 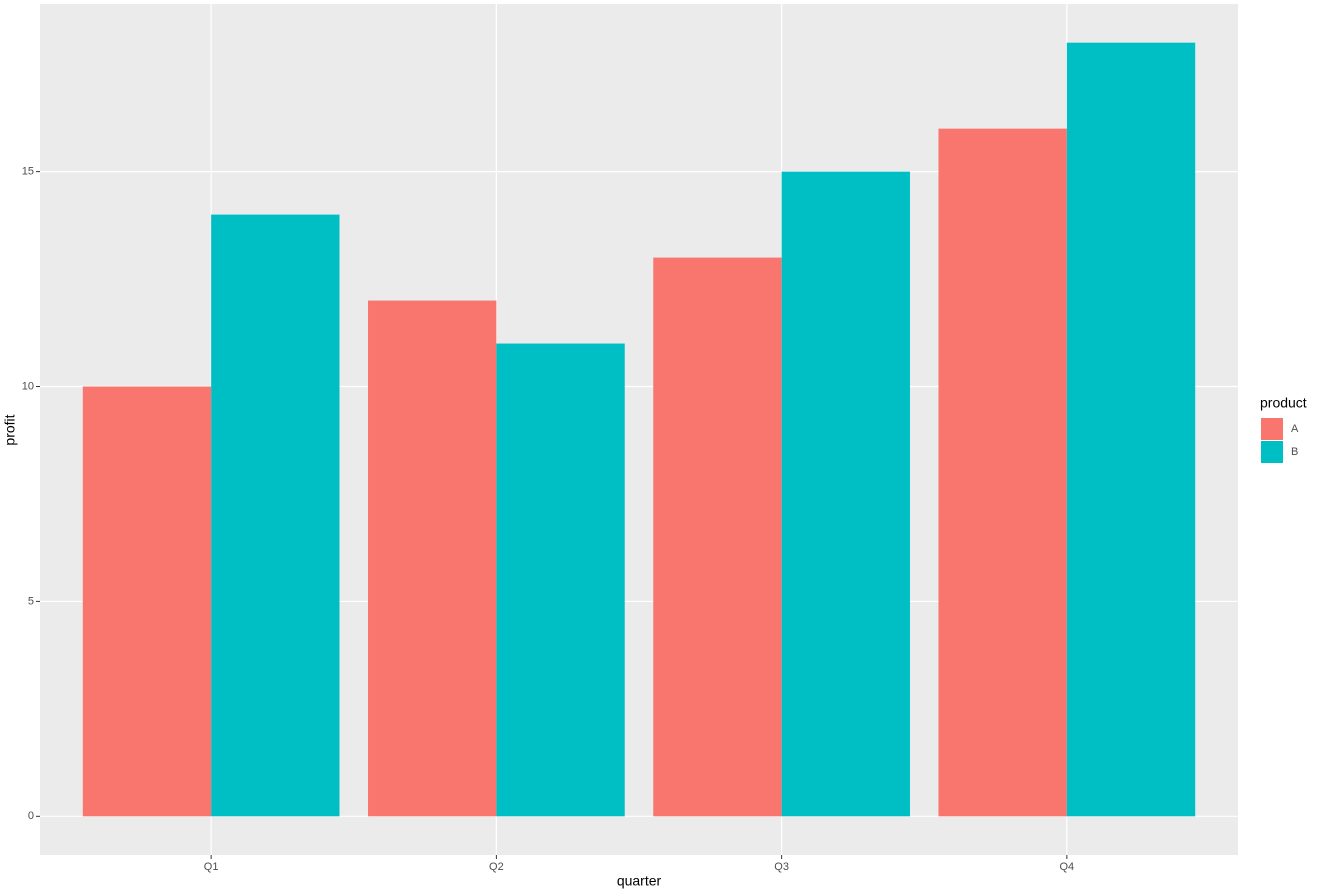 I want to click on x-tick-label: Q2, so click(x=496, y=867).